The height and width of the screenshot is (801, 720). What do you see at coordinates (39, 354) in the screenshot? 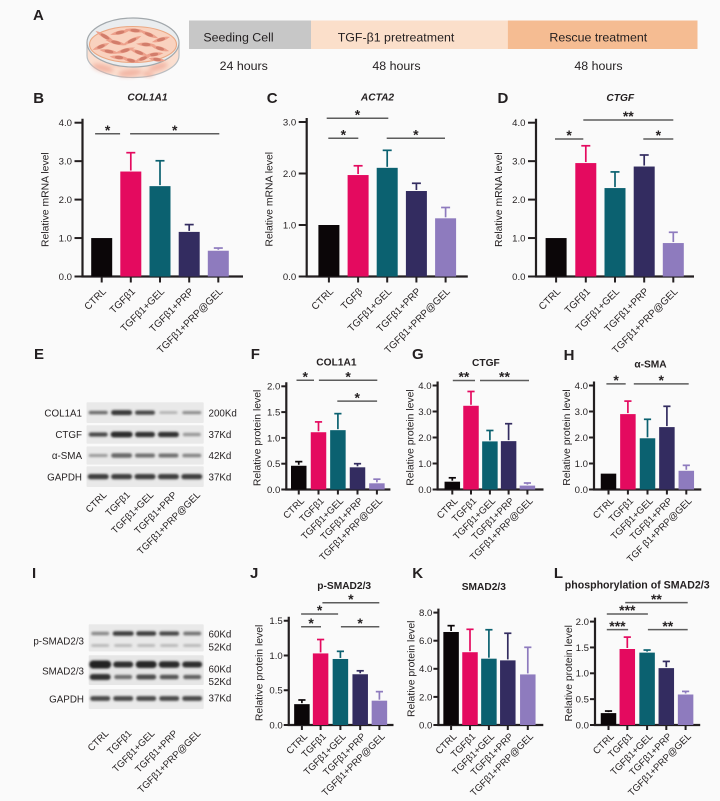
I see `svg-text: E` at bounding box center [39, 354].